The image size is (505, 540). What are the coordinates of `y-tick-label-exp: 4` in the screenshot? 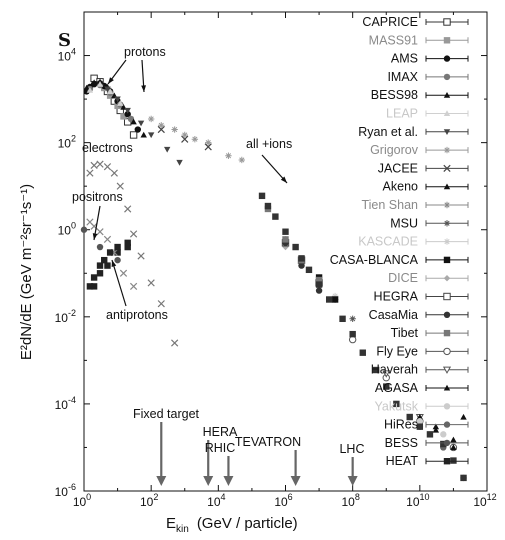 It's located at (73, 52).